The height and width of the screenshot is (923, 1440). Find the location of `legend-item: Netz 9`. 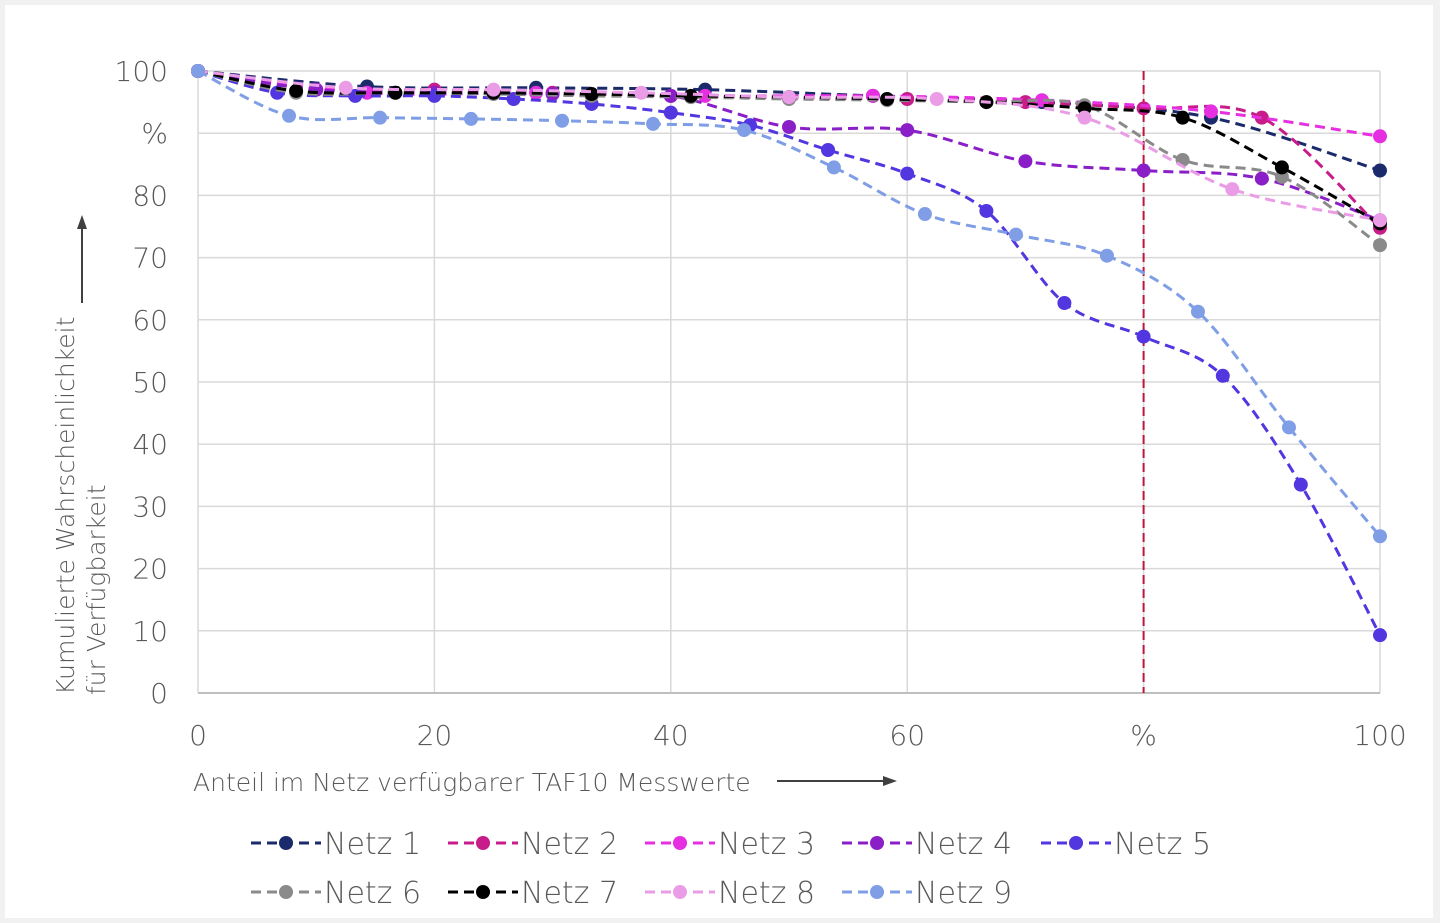

legend-item: Netz 9 is located at coordinates (927, 893).